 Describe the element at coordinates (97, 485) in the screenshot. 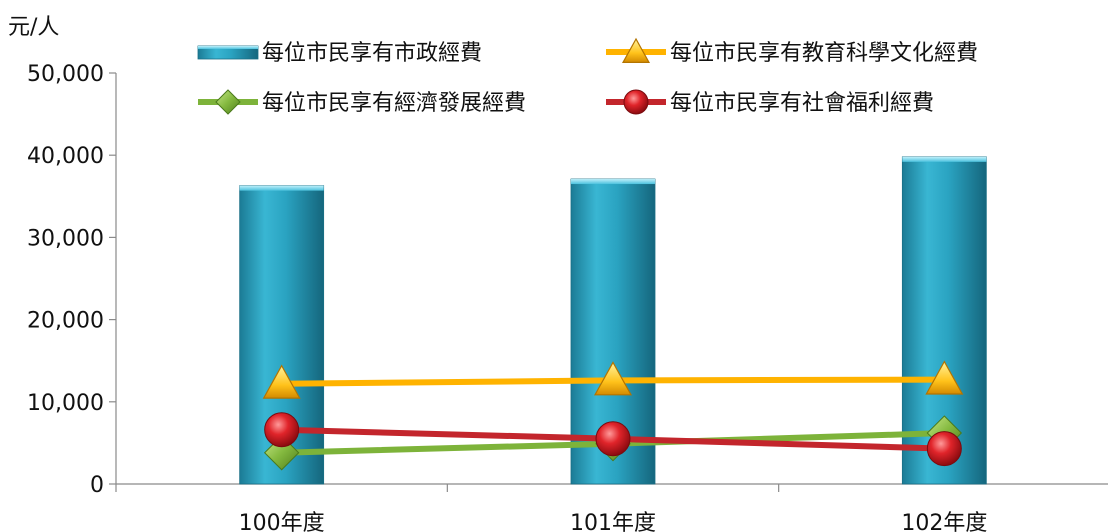

I see `y-tick-label: 0` at that location.